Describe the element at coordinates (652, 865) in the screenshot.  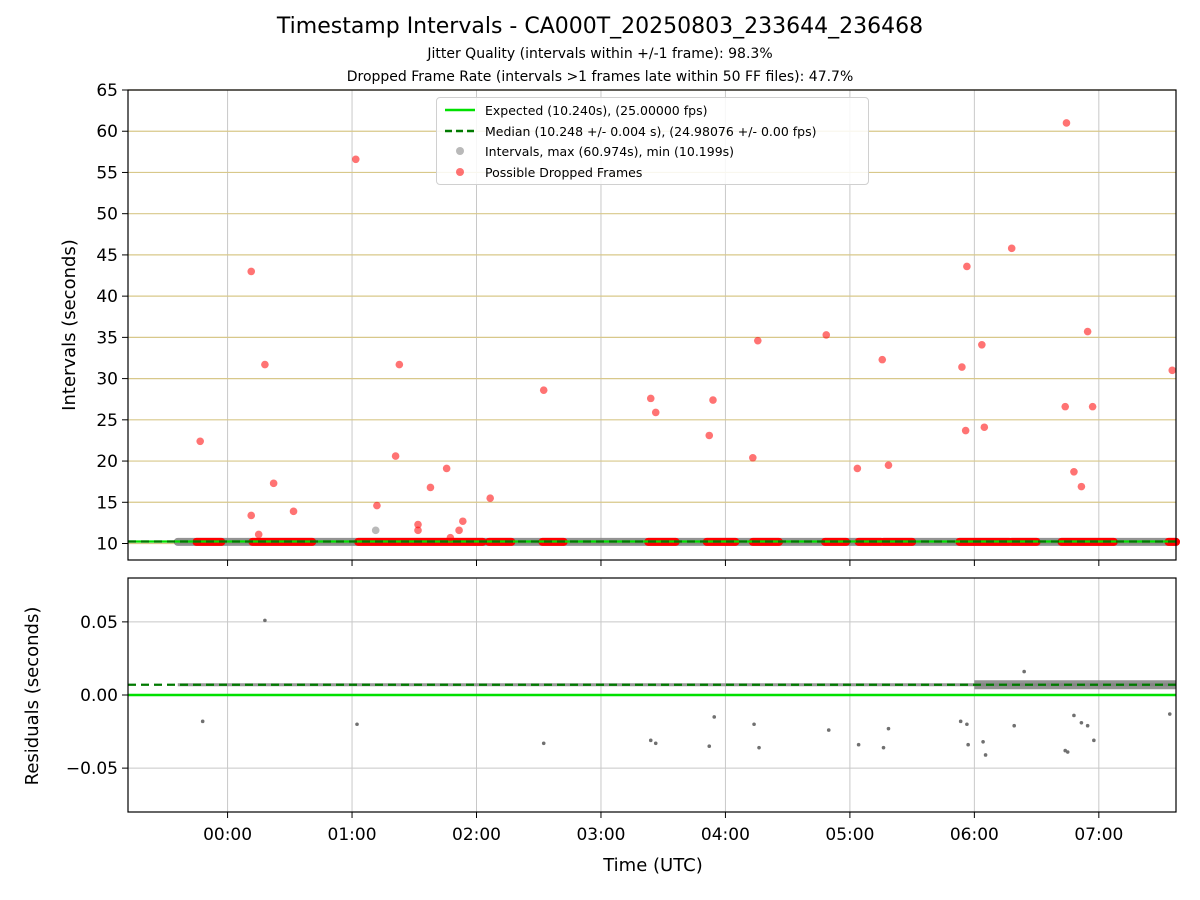
I see `x-axis-label: Time (UTC)` at that location.